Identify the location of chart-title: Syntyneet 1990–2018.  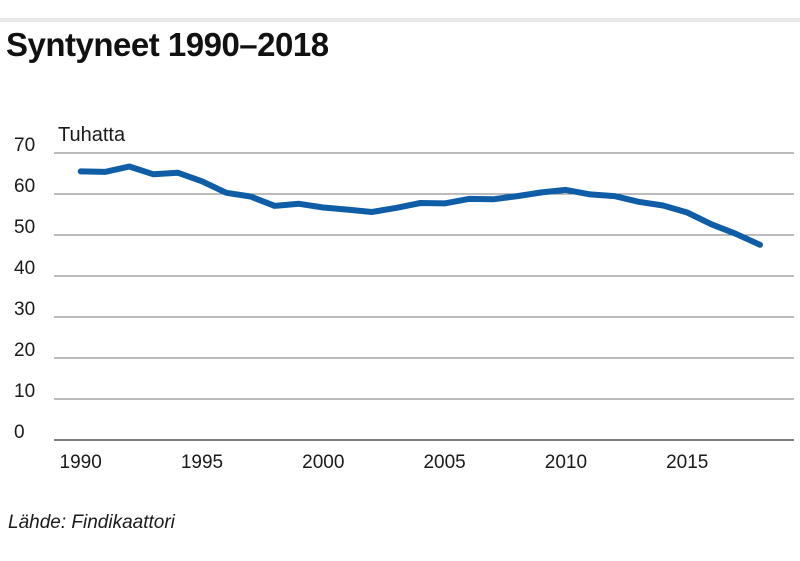
(167, 44).